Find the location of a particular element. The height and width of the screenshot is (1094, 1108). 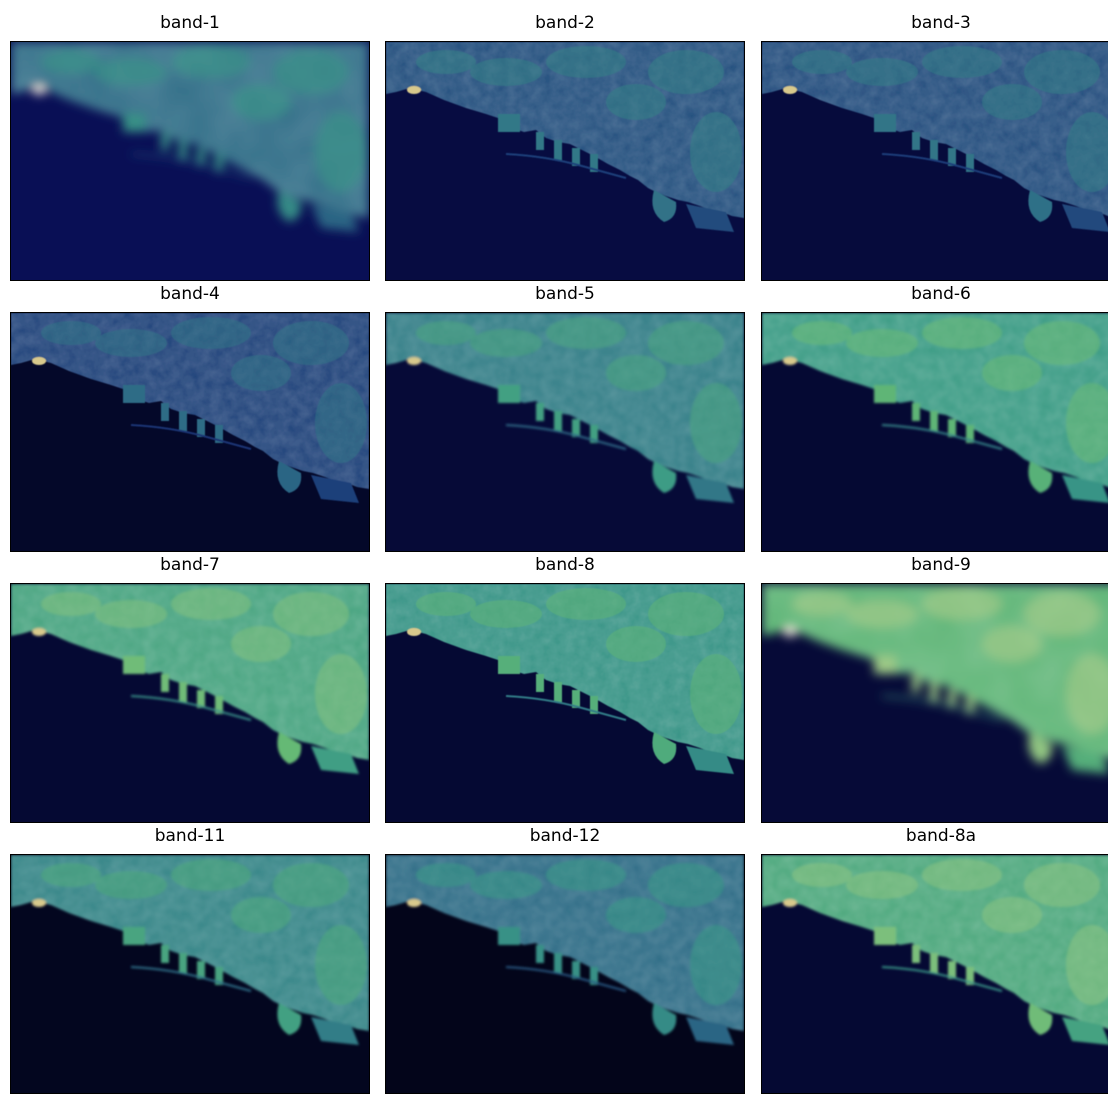

panel-title: band-12 is located at coordinates (565, 836).